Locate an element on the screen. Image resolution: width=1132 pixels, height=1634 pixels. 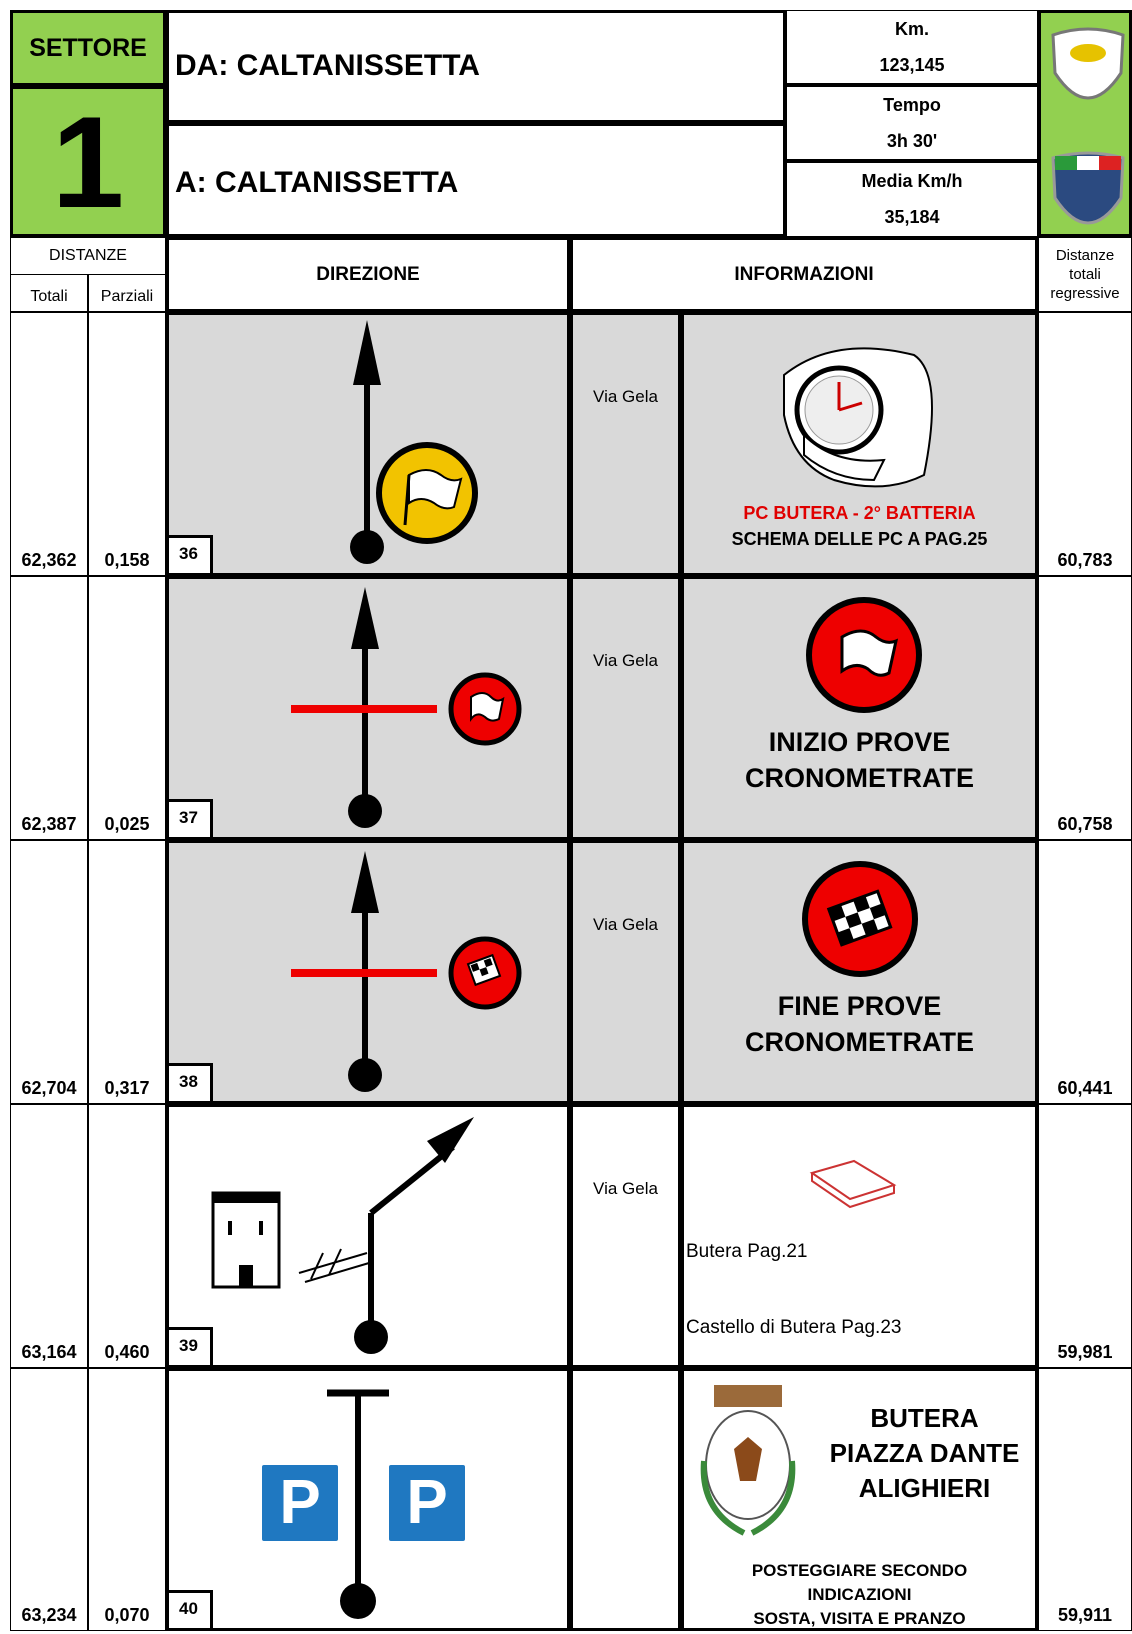
time: 3h 30' is located at coordinates (912, 143).